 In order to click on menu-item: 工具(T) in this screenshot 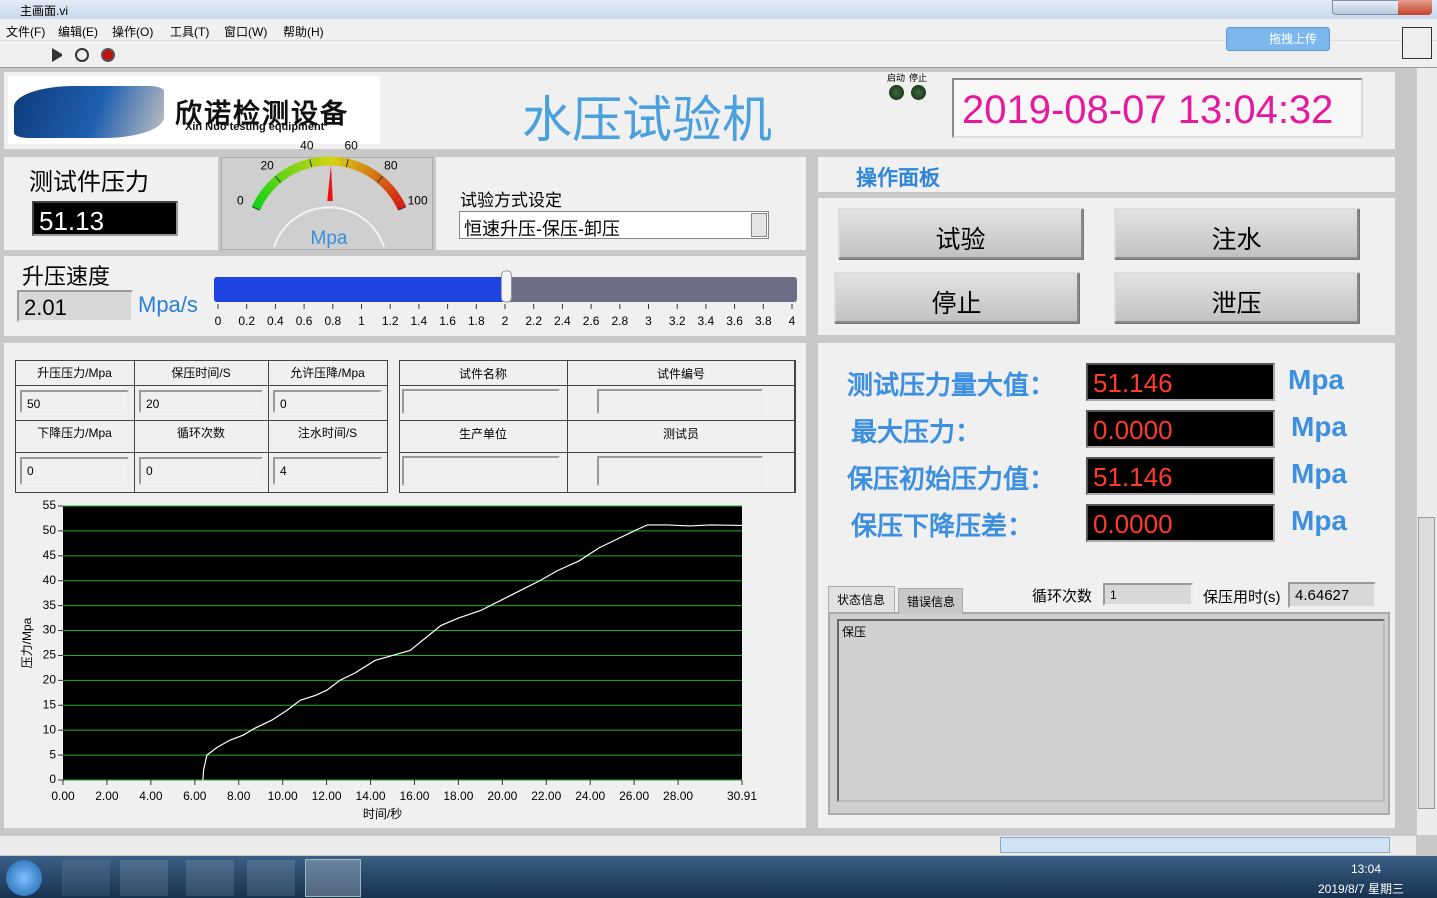, I will do `click(190, 32)`.